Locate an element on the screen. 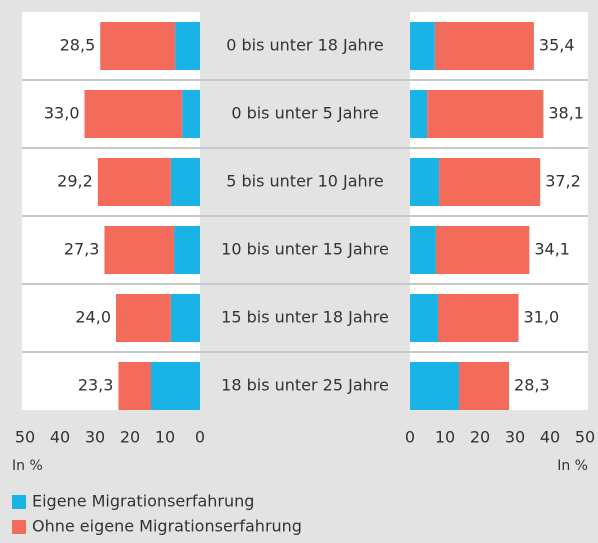 This screenshot has width=598, height=543. total-label: 23,3 is located at coordinates (96, 385).